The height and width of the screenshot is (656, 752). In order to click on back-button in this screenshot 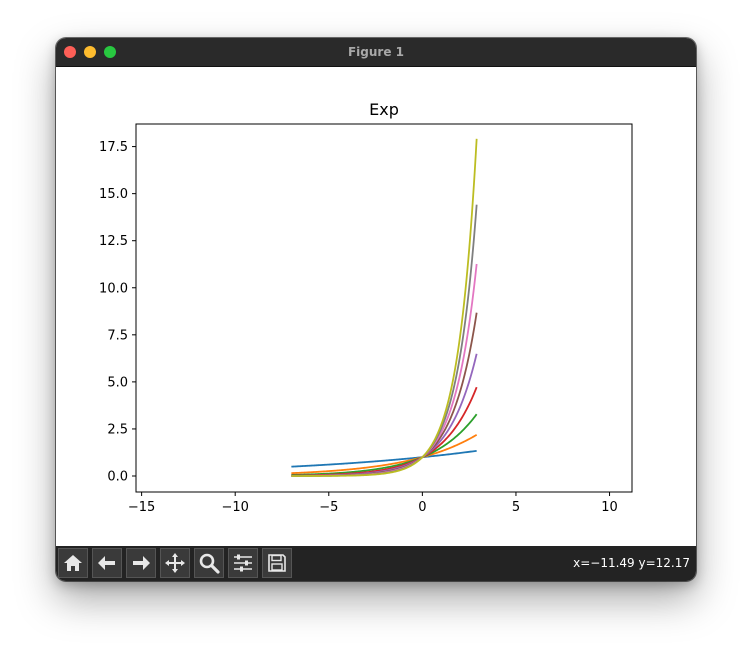, I will do `click(107, 563)`.